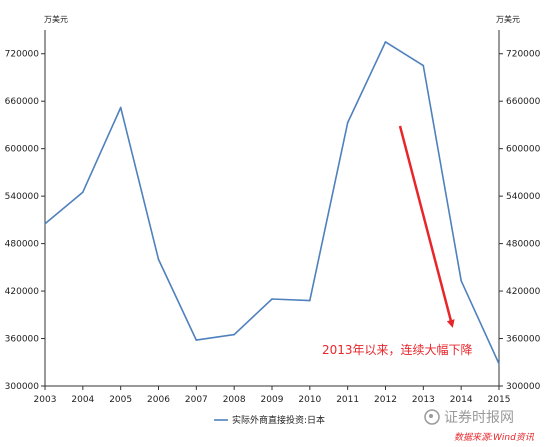  What do you see at coordinates (423, 400) in the screenshot?
I see `x-tick-label: 2013` at bounding box center [423, 400].